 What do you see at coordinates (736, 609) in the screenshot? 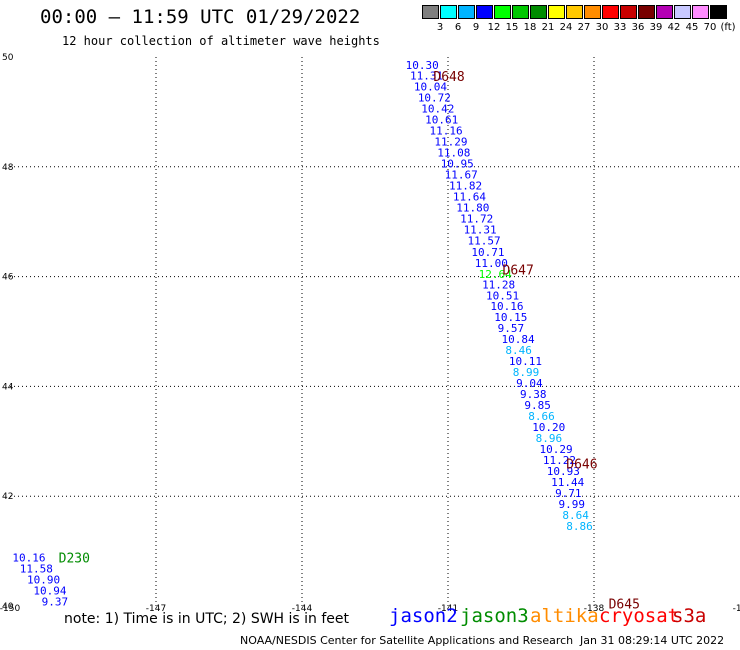
I see `lon-tick-label: -13` at bounding box center [736, 609].